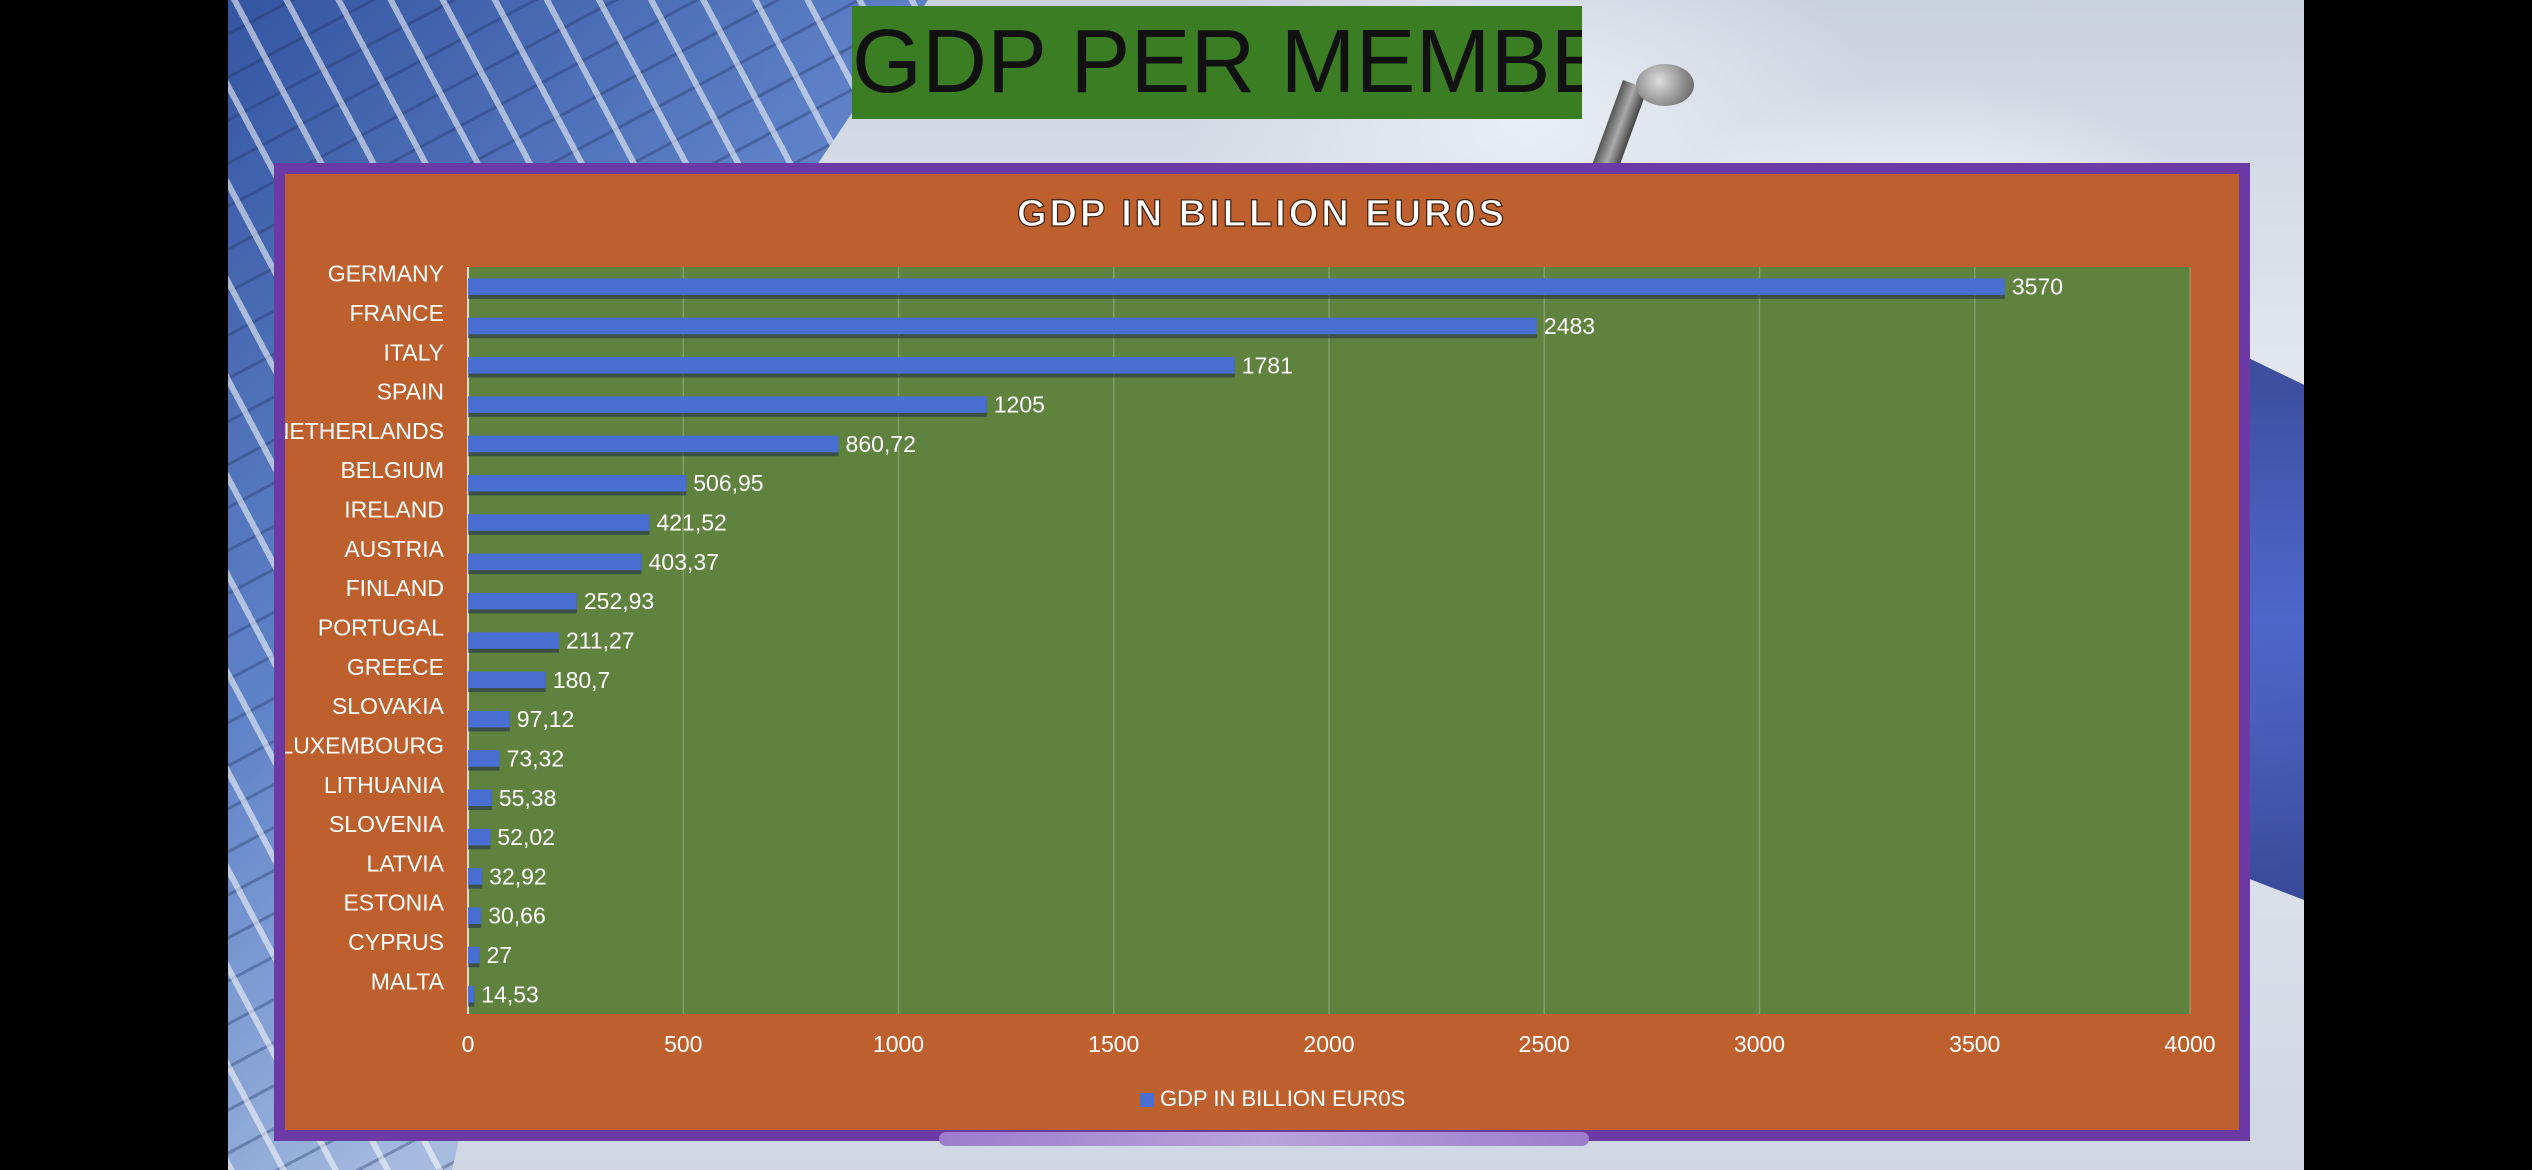  Describe the element at coordinates (619, 601) in the screenshot. I see `data-label: 252,93` at that location.